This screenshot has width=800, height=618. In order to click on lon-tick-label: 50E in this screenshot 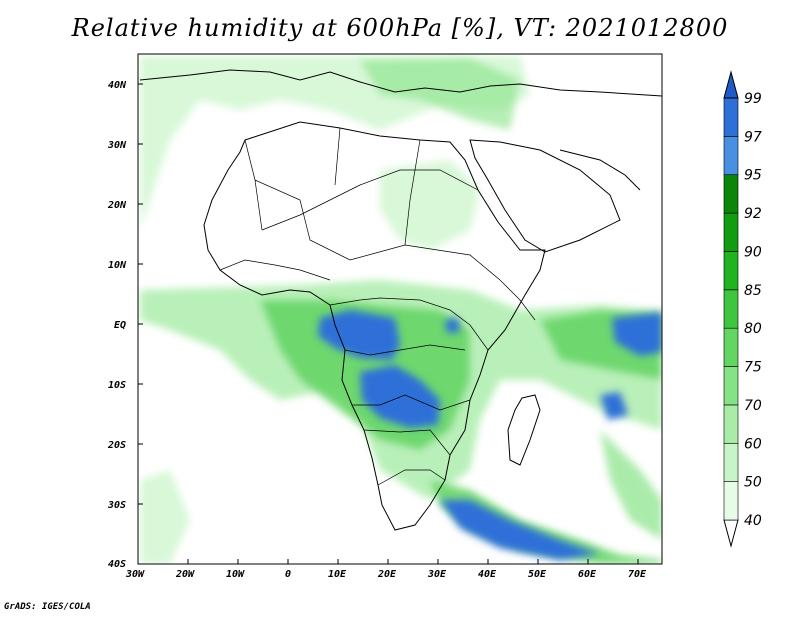, I will do `click(537, 574)`.